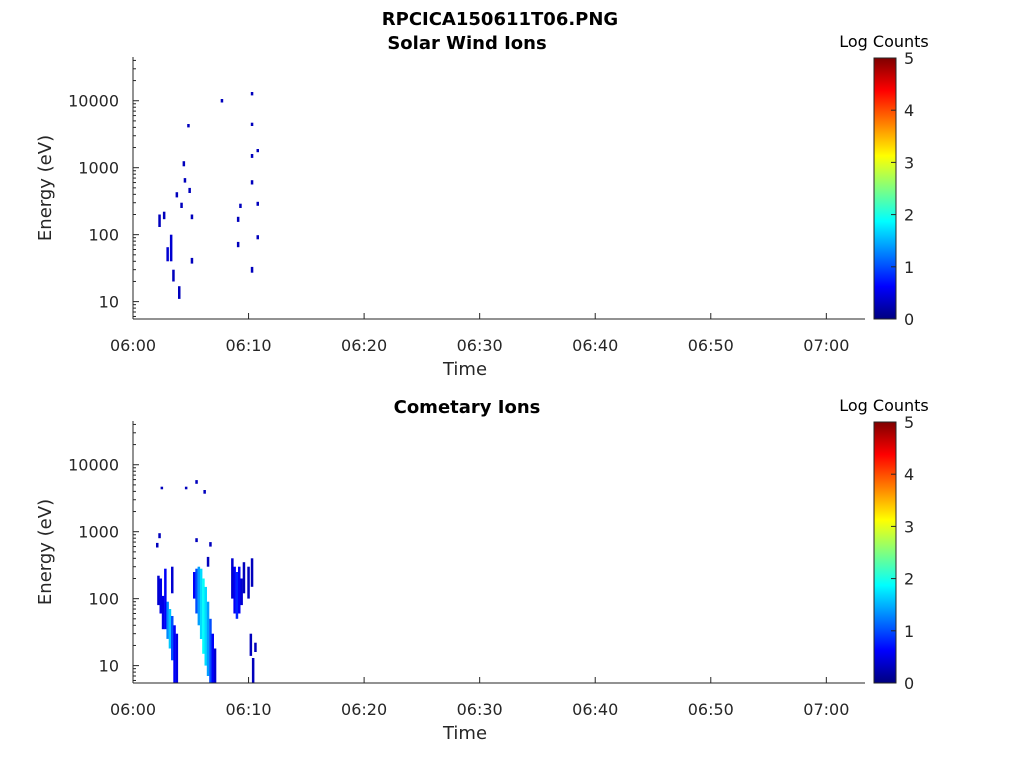 This screenshot has width=1024, height=768. What do you see at coordinates (364, 709) in the screenshot?
I see `x-tick-label: 06:20` at bounding box center [364, 709].